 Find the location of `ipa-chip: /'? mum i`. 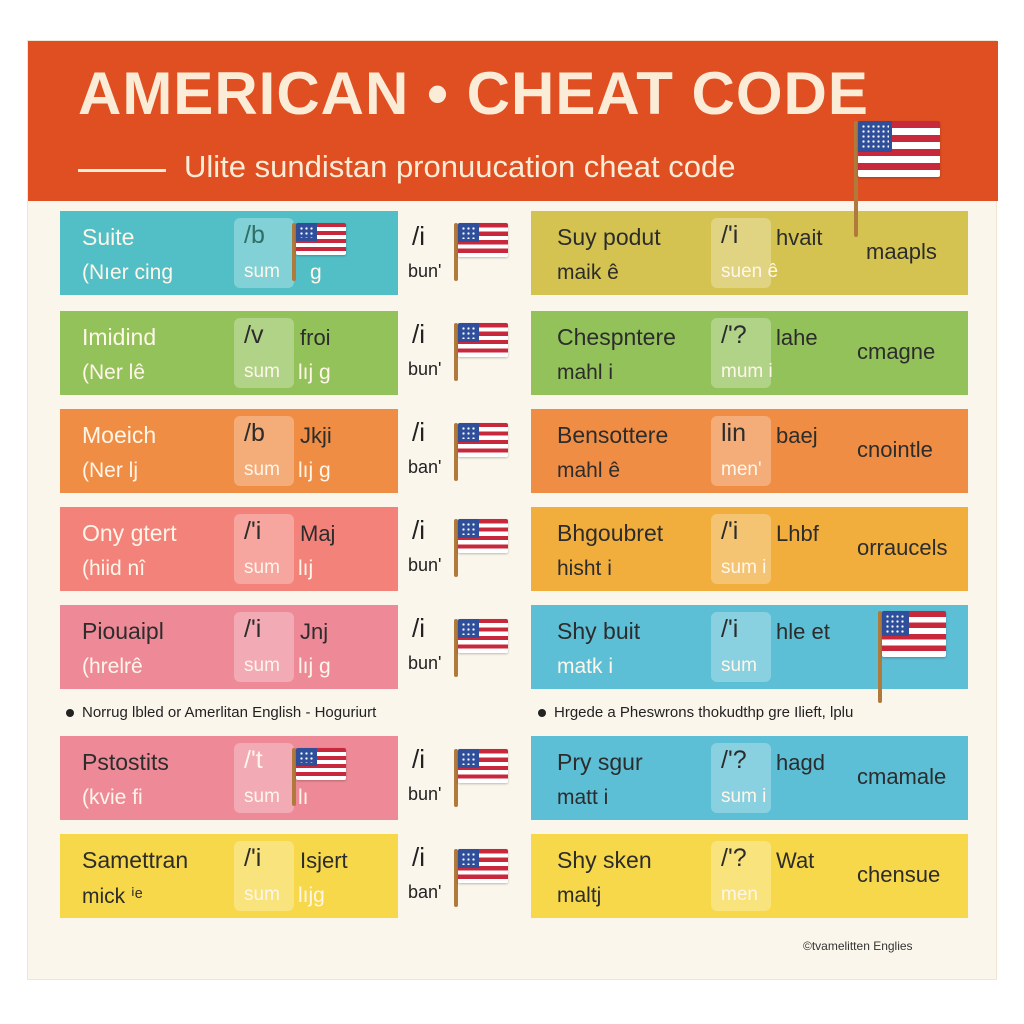

ipa-chip: /'? mum i is located at coordinates (742, 353).